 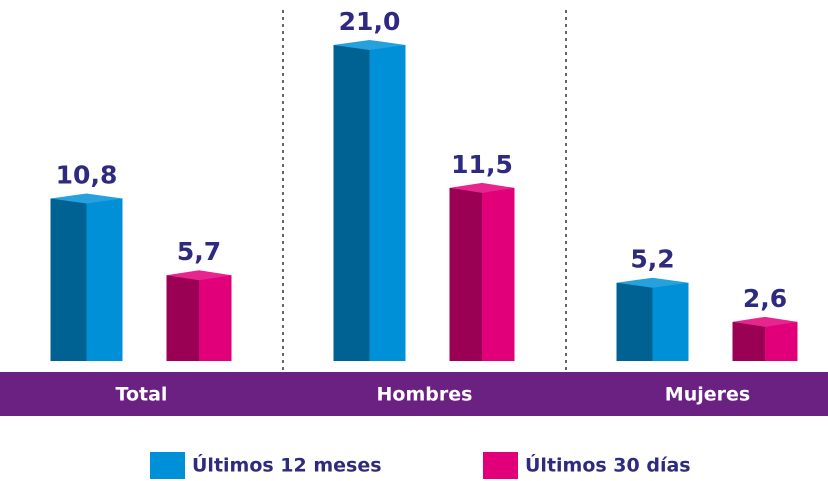 What do you see at coordinates (287, 465) in the screenshot?
I see `legend-label: Últimos 12 meses` at bounding box center [287, 465].